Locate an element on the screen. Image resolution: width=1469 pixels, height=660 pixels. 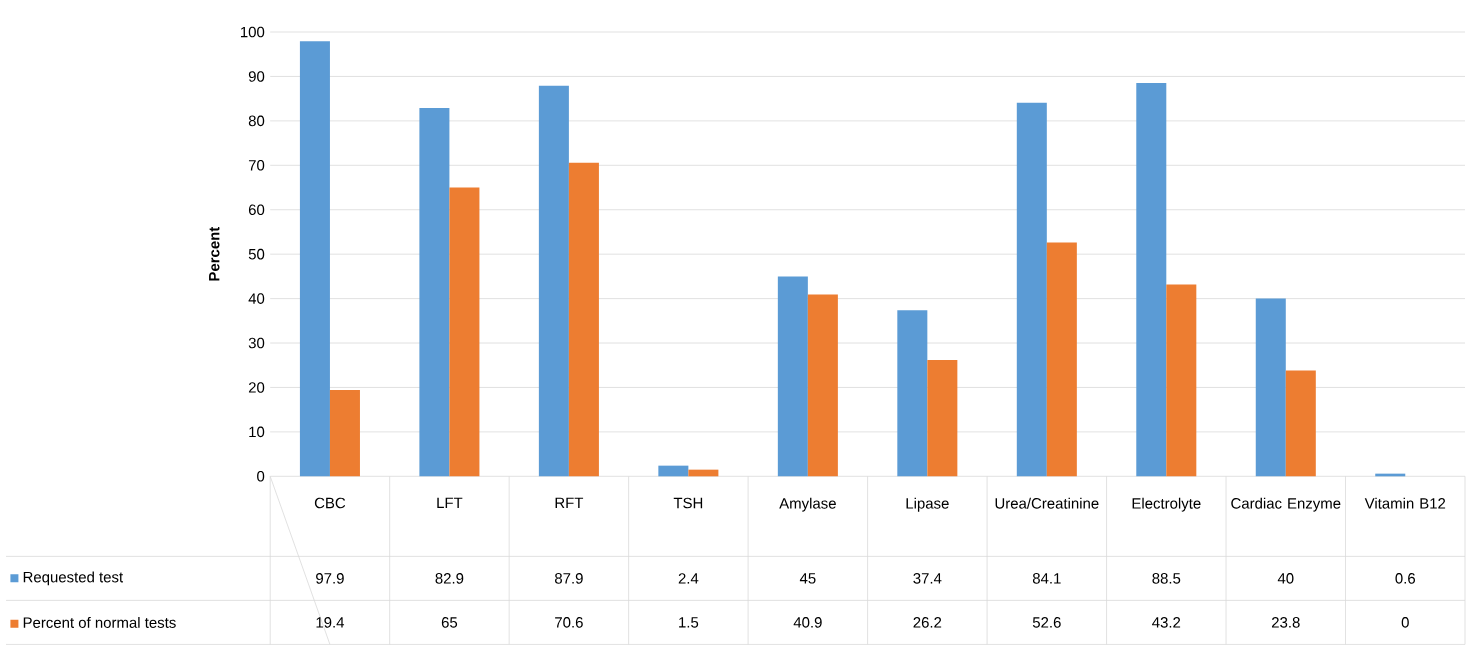
x-tick-label: Vitamin B12 is located at coordinates (1405, 503).